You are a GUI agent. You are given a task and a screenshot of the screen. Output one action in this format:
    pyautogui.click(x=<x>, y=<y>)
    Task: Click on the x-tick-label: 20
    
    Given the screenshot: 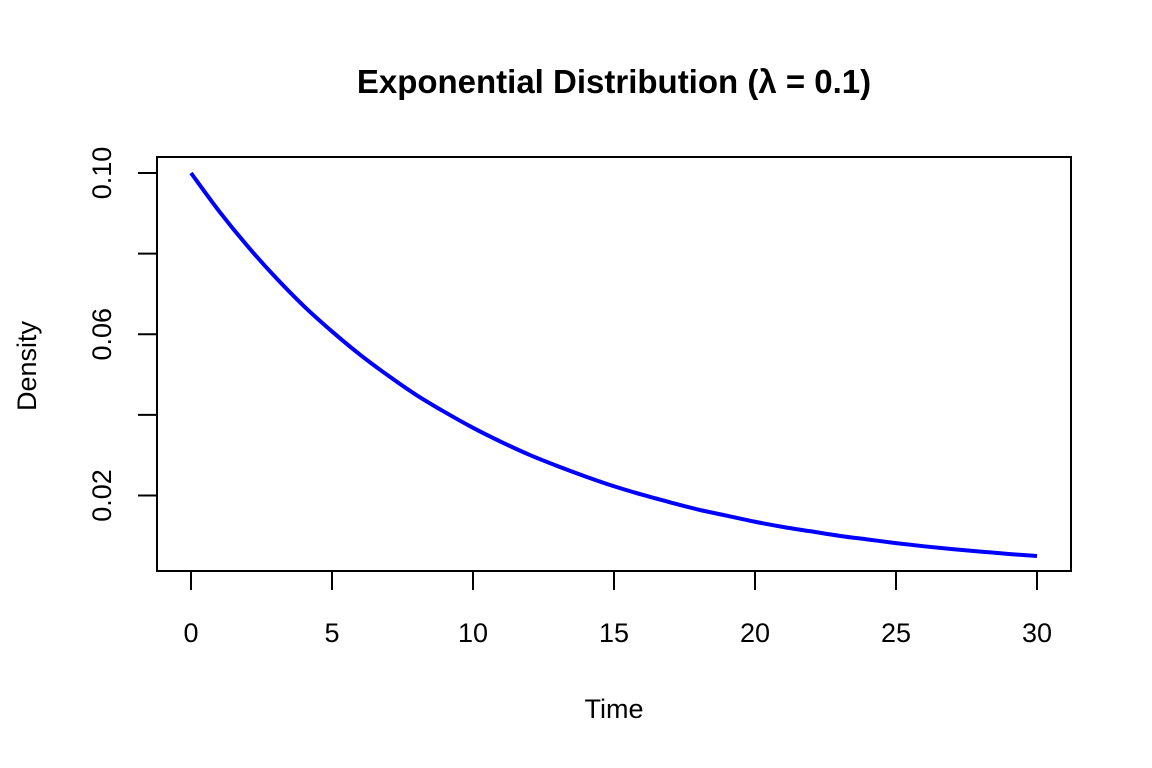 What is the action you would take?
    pyautogui.click(x=755, y=633)
    